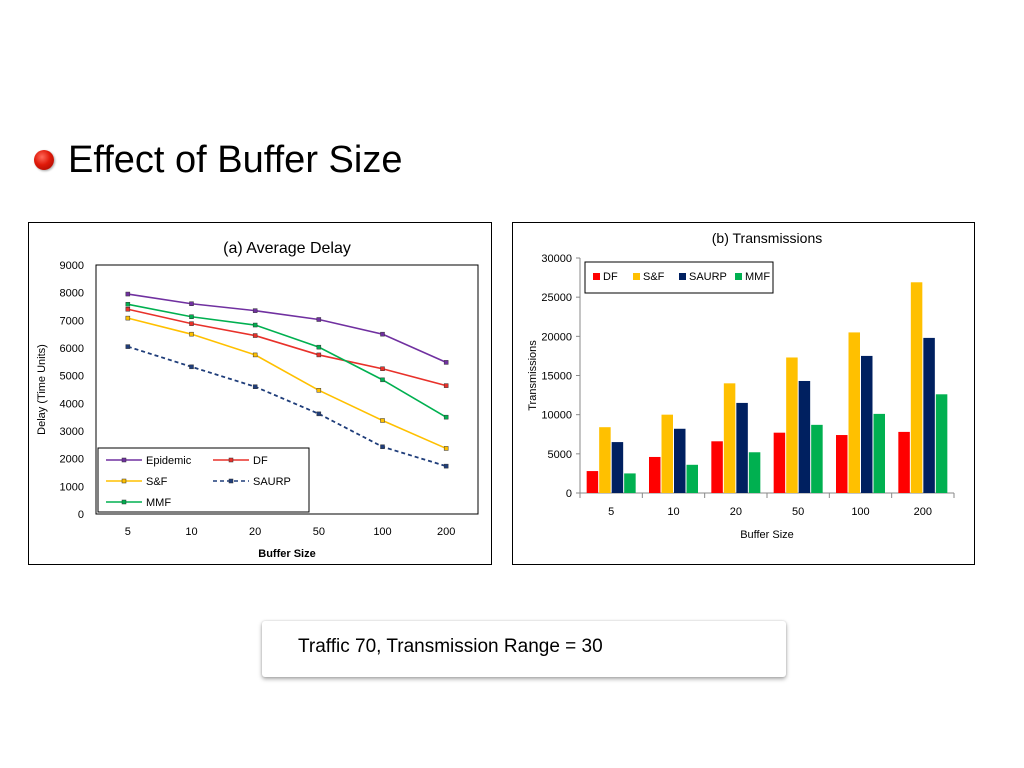  I want to click on chart-a-x-tick-label: 20, so click(255, 532).